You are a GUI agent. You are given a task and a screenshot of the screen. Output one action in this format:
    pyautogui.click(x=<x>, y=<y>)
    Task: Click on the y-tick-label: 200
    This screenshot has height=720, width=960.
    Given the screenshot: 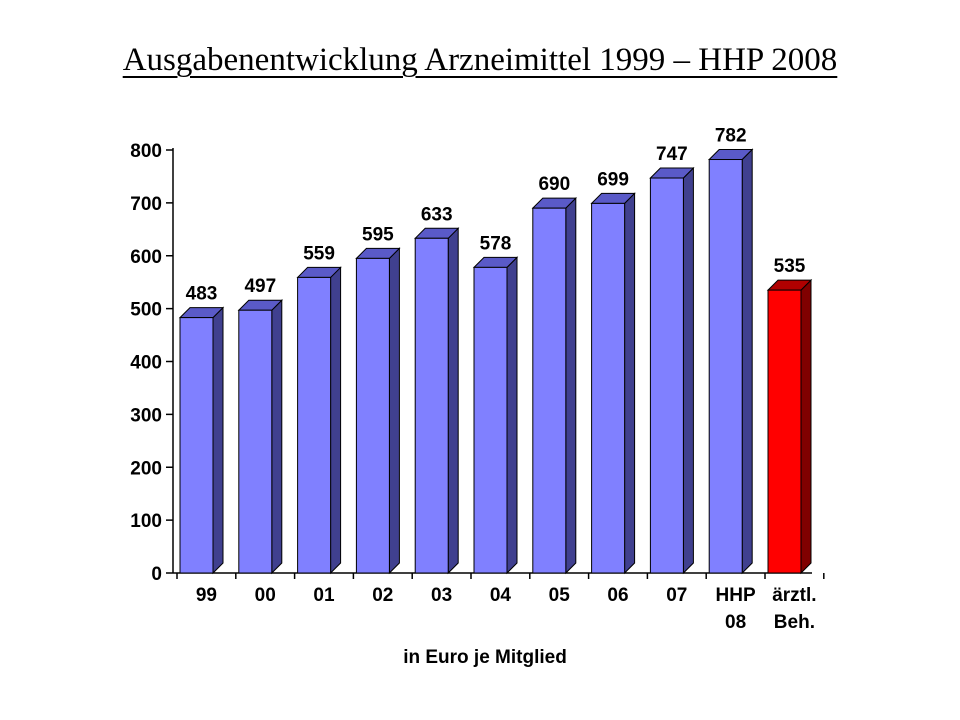 What is the action you would take?
    pyautogui.click(x=146, y=468)
    